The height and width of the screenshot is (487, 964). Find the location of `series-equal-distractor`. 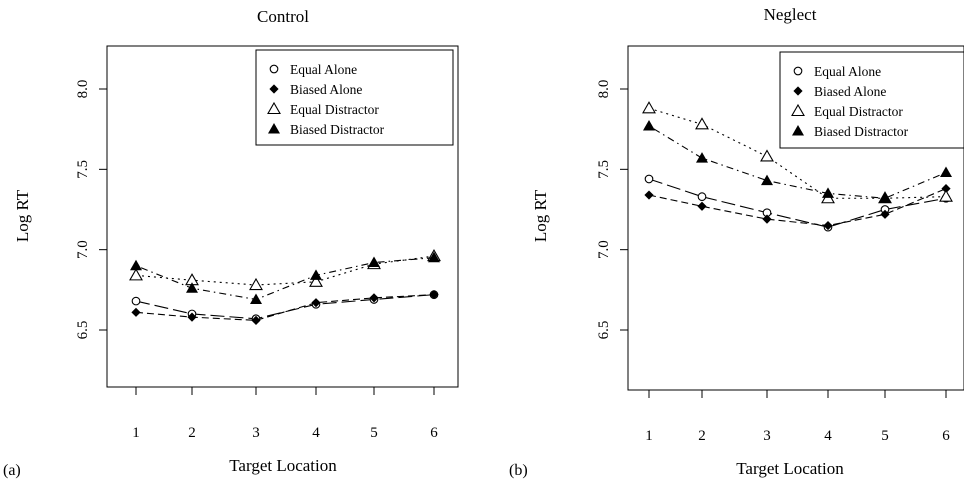

series-equal-distractor is located at coordinates (285, 269).